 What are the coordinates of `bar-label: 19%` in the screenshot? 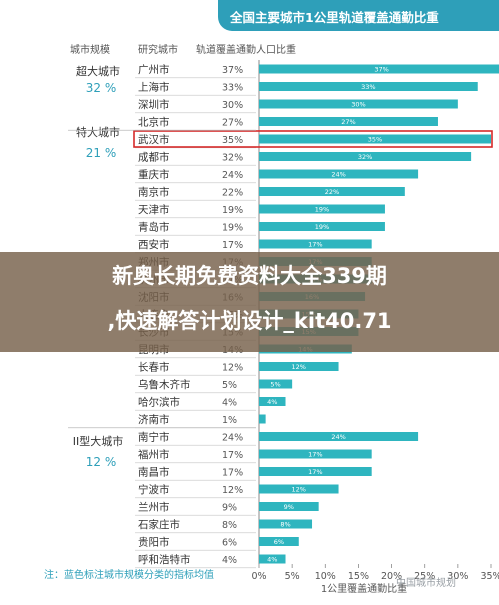 It's located at (322, 210).